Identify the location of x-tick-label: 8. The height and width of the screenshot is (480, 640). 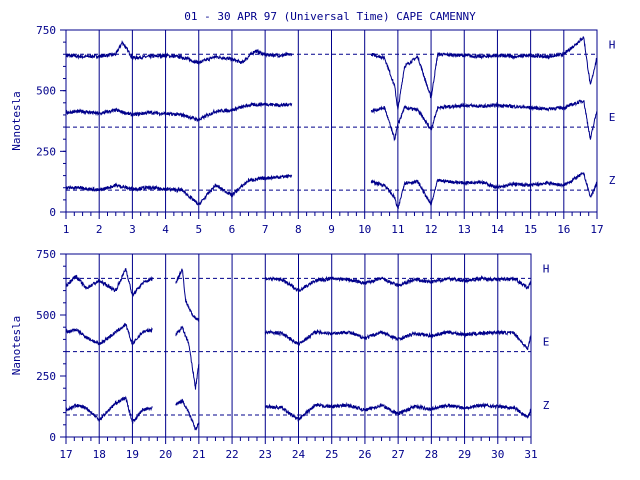
(298, 229).